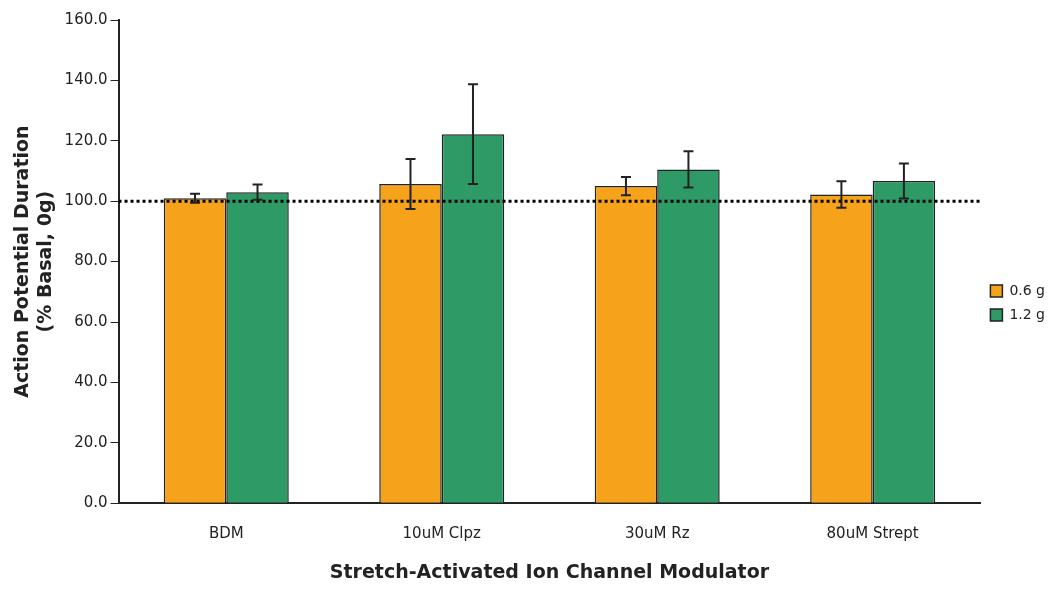 This screenshot has width=1063, height=596. Describe the element at coordinates (91, 441) in the screenshot. I see `y-tick-label: 20.0` at that location.